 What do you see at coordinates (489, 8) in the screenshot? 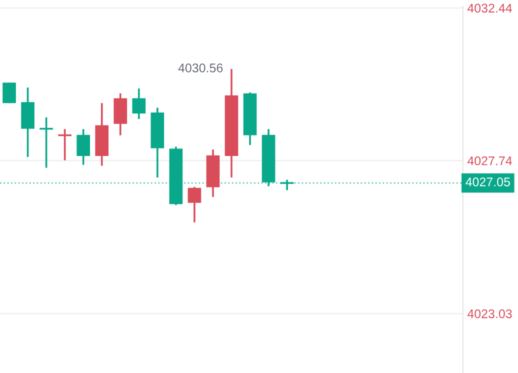
I see `y-tick-label: 4032.44` at bounding box center [489, 8].